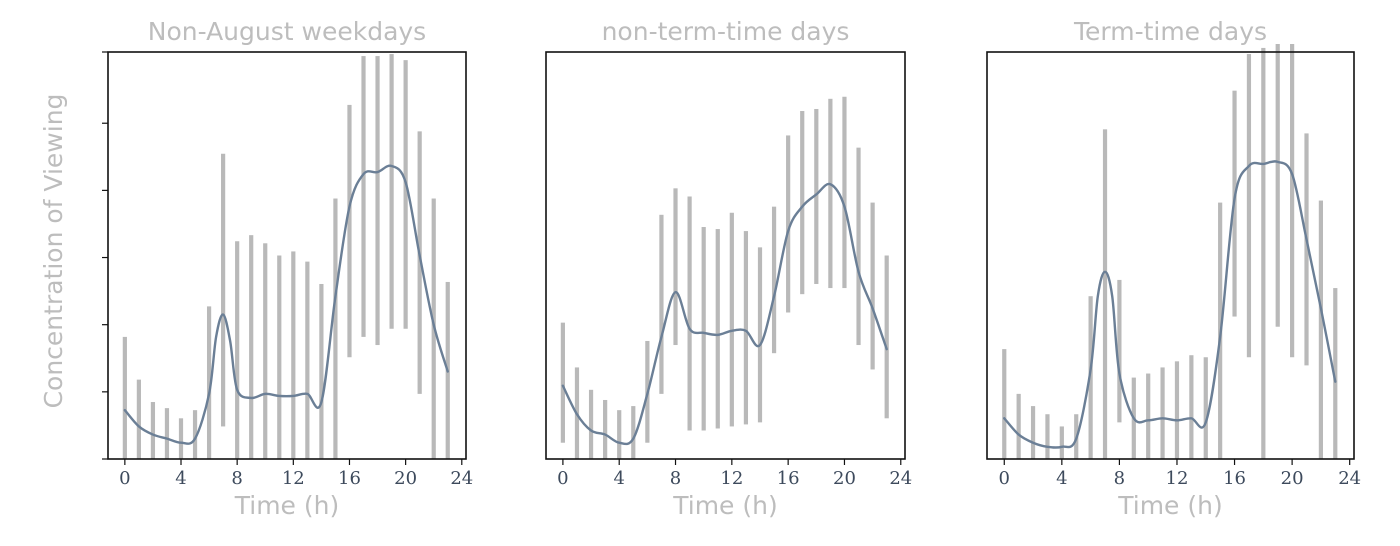 The image size is (1400, 546). What do you see at coordinates (1170, 31) in the screenshot?
I see `chart-title: Term-time days` at bounding box center [1170, 31].